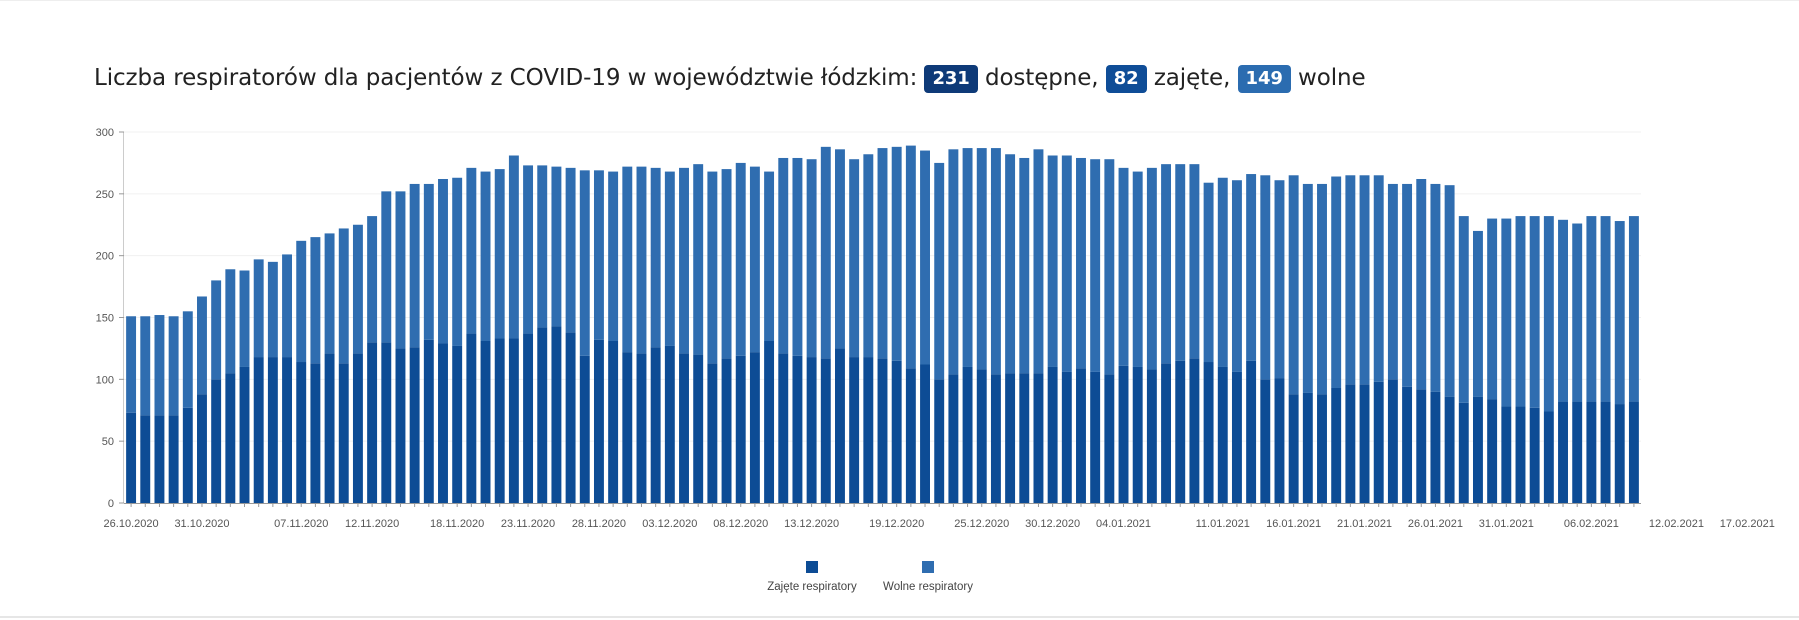 This screenshot has width=1799, height=620. Describe the element at coordinates (105, 133) in the screenshot. I see `y-tick-label: 300` at that location.